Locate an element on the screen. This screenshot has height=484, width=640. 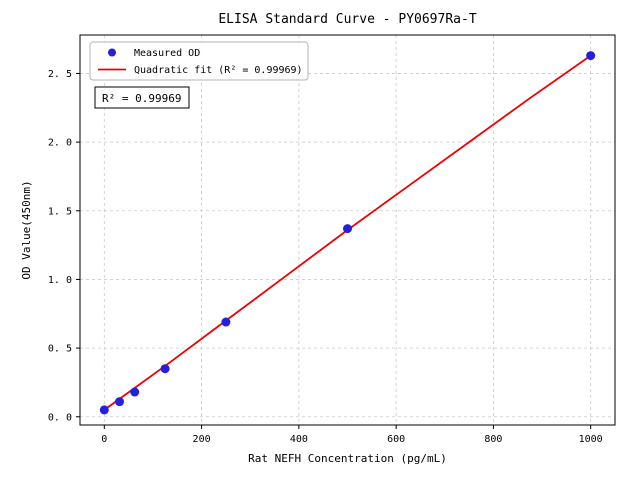
y-tick-label: 2. 5 is located at coordinates (60, 74).